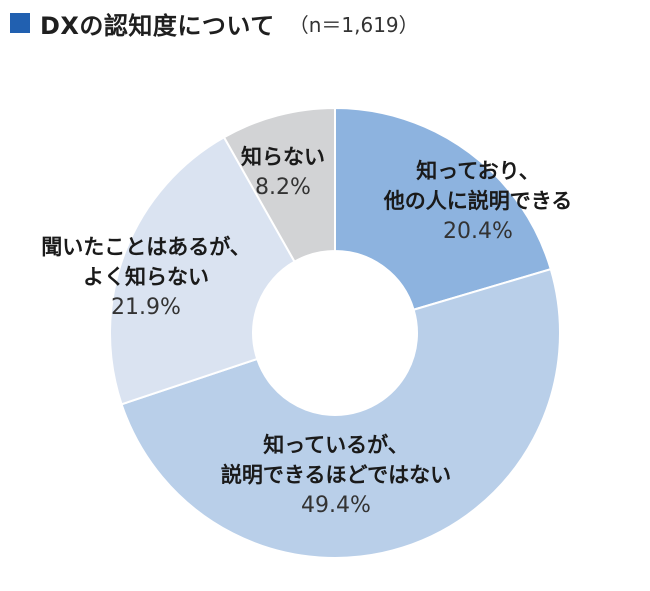 This screenshot has height=591, width=650. What do you see at coordinates (283, 157) in the screenshot?
I see `slice-label-do-not-know: 知らない` at bounding box center [283, 157].